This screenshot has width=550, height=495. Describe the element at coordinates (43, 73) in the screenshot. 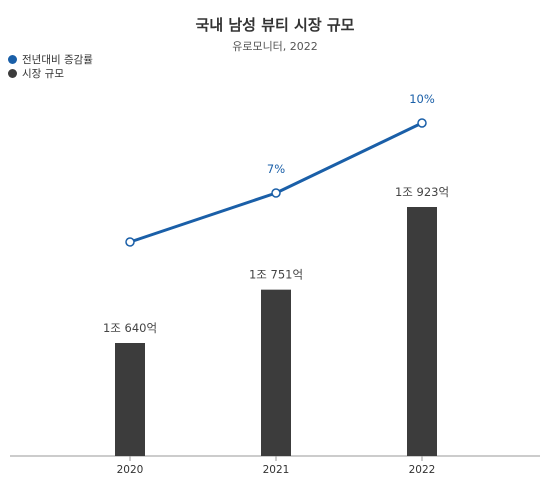

I see `legend-label-market-size: 시장 규모` at that location.